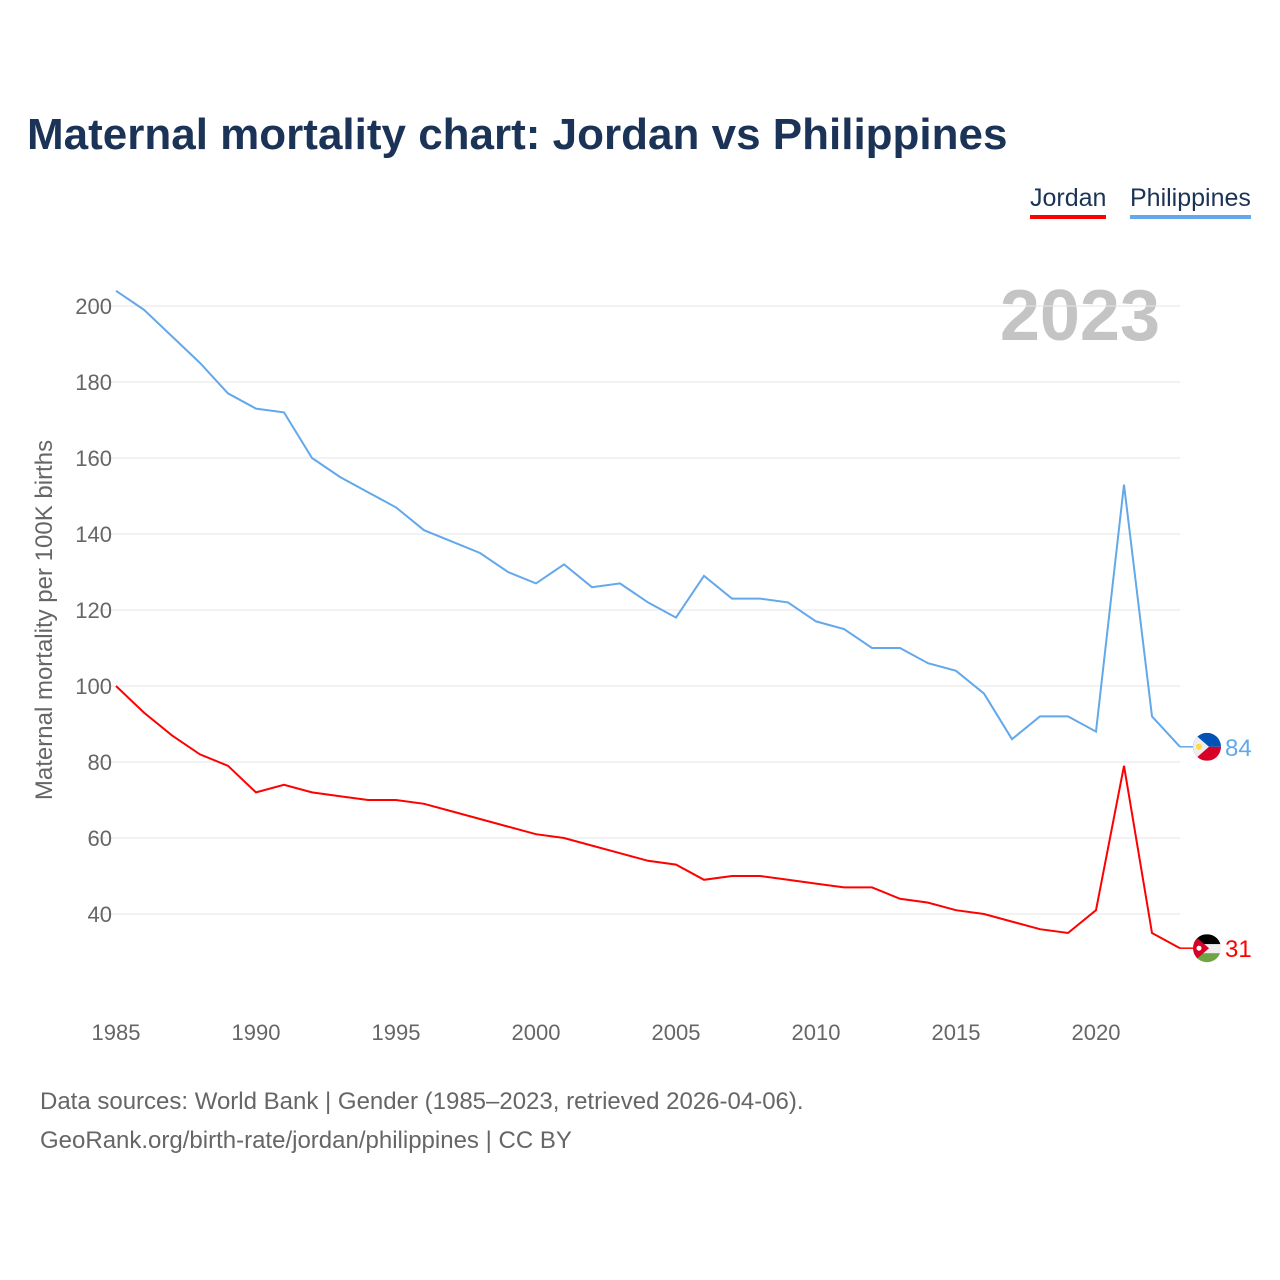 Image resolution: width=1280 pixels, height=1280 pixels. What do you see at coordinates (100, 838) in the screenshot?
I see `y-tick-label: 60` at bounding box center [100, 838].